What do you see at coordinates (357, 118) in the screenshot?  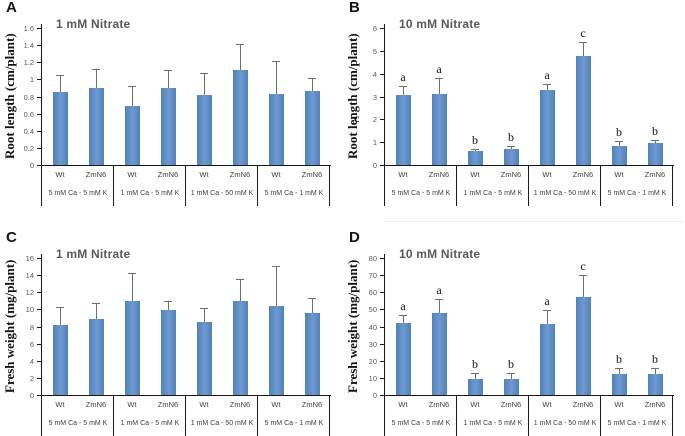 I see `stray-annotation-letter: c` at bounding box center [357, 118].